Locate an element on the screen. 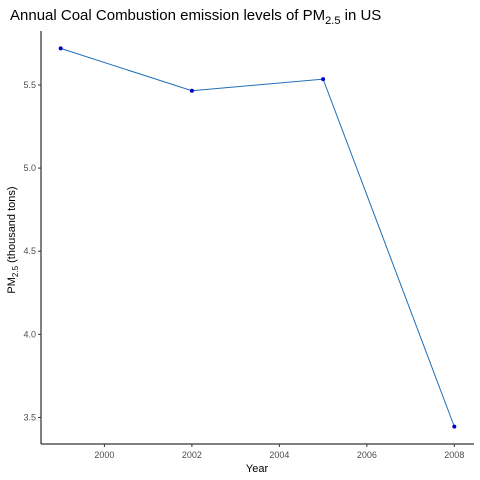 The image size is (480, 480). y-axis-title: PM2.5 (thousand tons) is located at coordinates (13, 239).